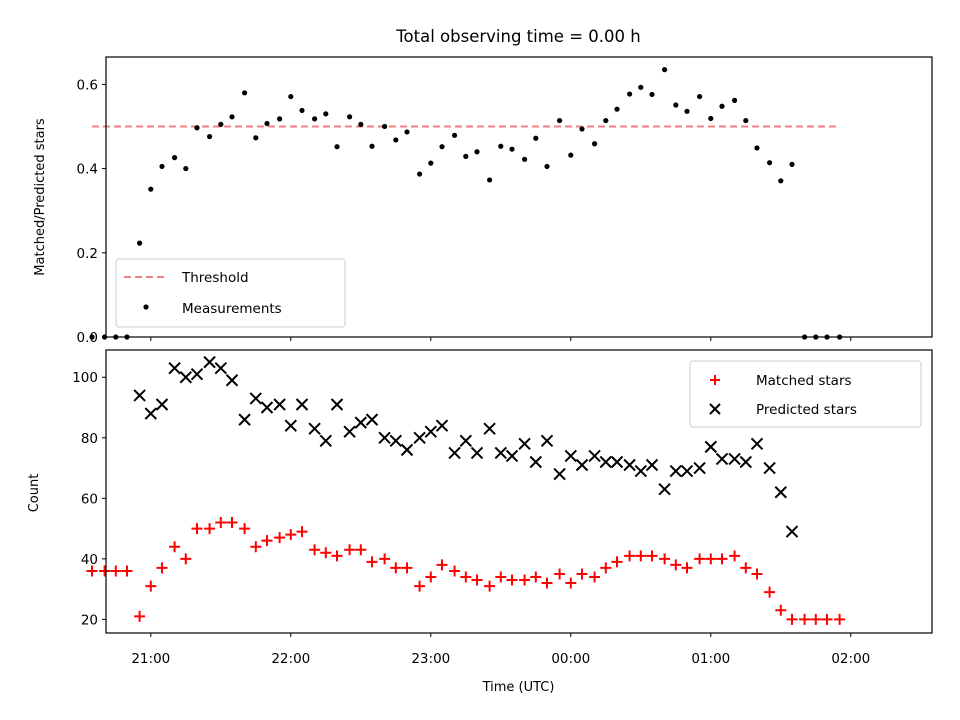 This screenshot has width=960, height=720. Describe the element at coordinates (87, 338) in the screenshot. I see `top-ytick-label: 0.0` at that location.